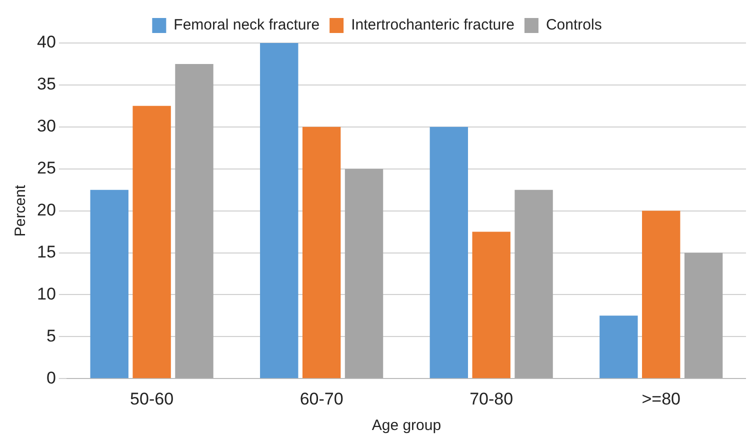 The image size is (754, 447). I want to click on y-tick-label: 35, so click(46, 84).